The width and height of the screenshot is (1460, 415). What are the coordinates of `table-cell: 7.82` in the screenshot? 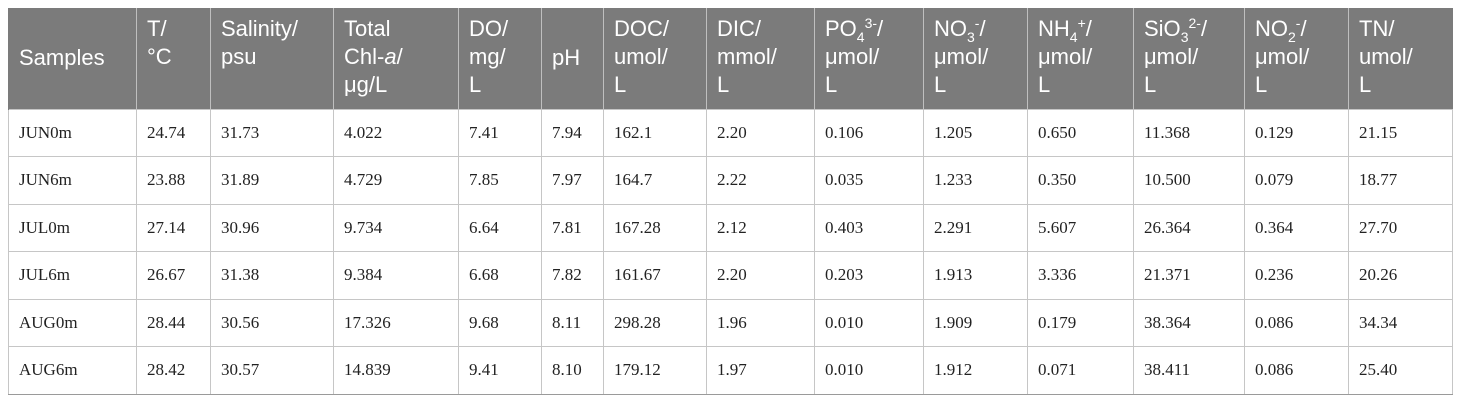 It's located at (572, 275).